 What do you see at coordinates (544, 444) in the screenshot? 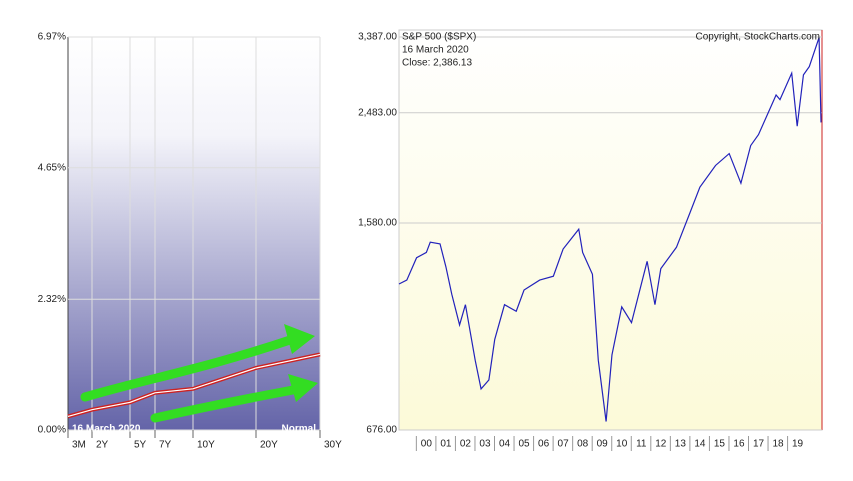
I see `x-tick-label: 06` at bounding box center [544, 444].